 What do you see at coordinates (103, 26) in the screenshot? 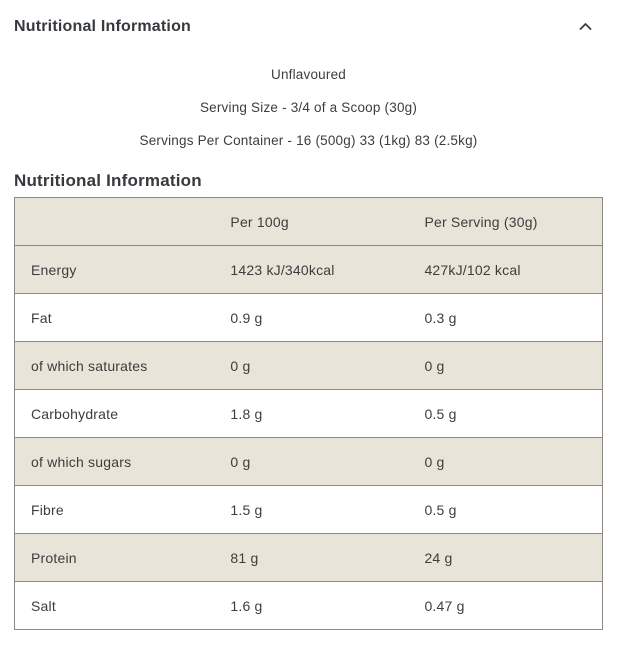
I see `accordion-title: Nutritional Information` at bounding box center [103, 26].